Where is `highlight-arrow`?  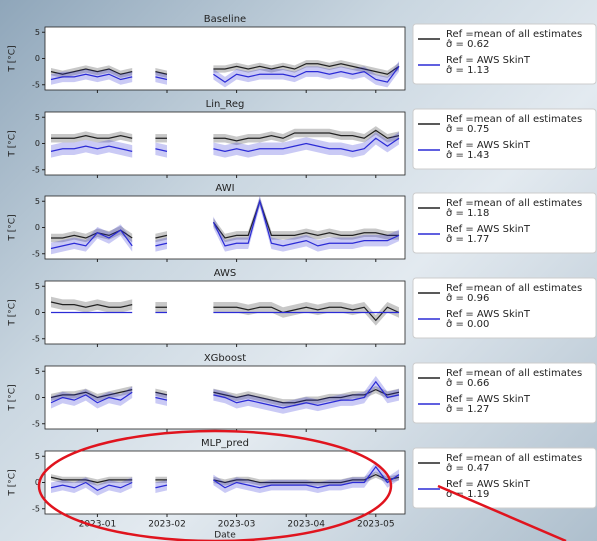 highlight-arrow is located at coordinates (502, 512).